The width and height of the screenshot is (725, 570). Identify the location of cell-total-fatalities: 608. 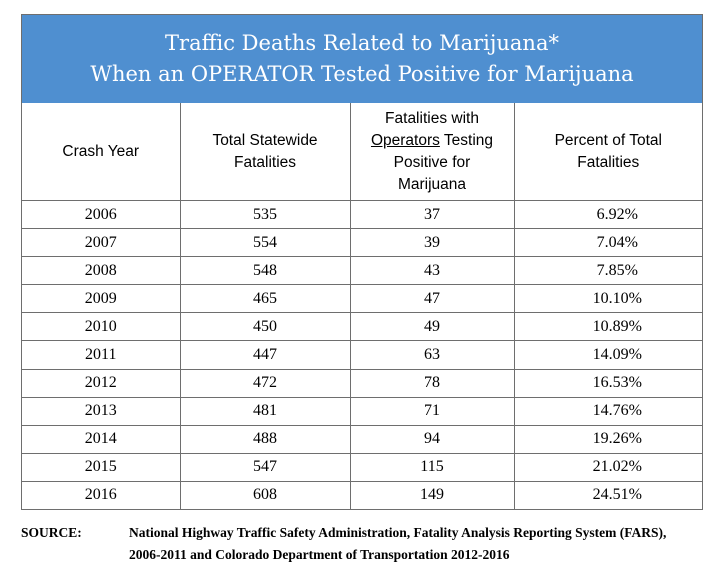
(265, 495).